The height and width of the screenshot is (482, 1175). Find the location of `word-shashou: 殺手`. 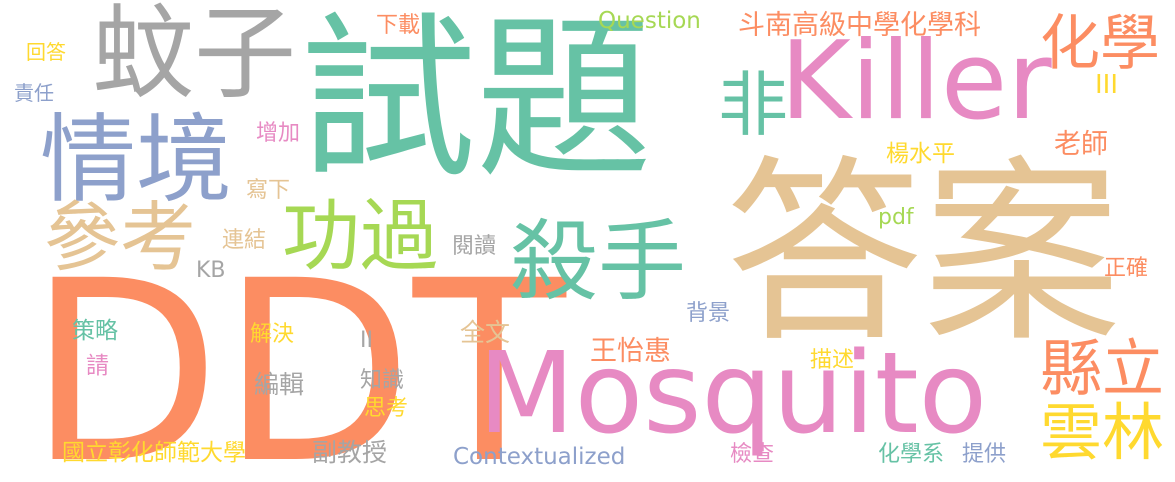

word-shashou: 殺手 is located at coordinates (598, 261).